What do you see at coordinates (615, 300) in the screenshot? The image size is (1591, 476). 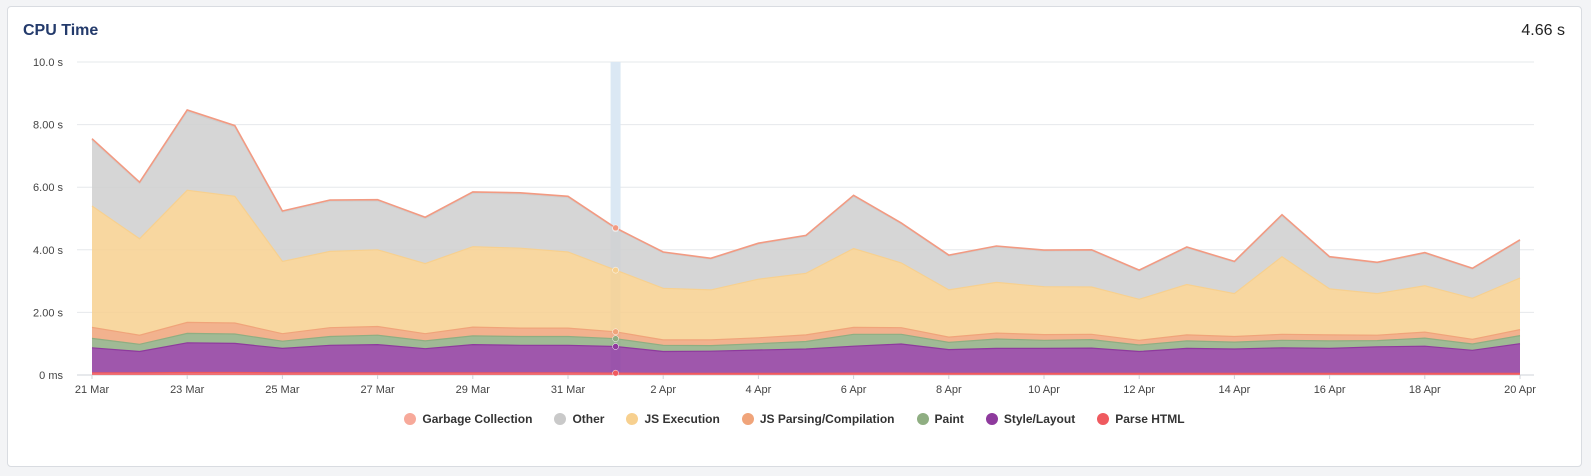 I see `hover-markers` at bounding box center [615, 300].